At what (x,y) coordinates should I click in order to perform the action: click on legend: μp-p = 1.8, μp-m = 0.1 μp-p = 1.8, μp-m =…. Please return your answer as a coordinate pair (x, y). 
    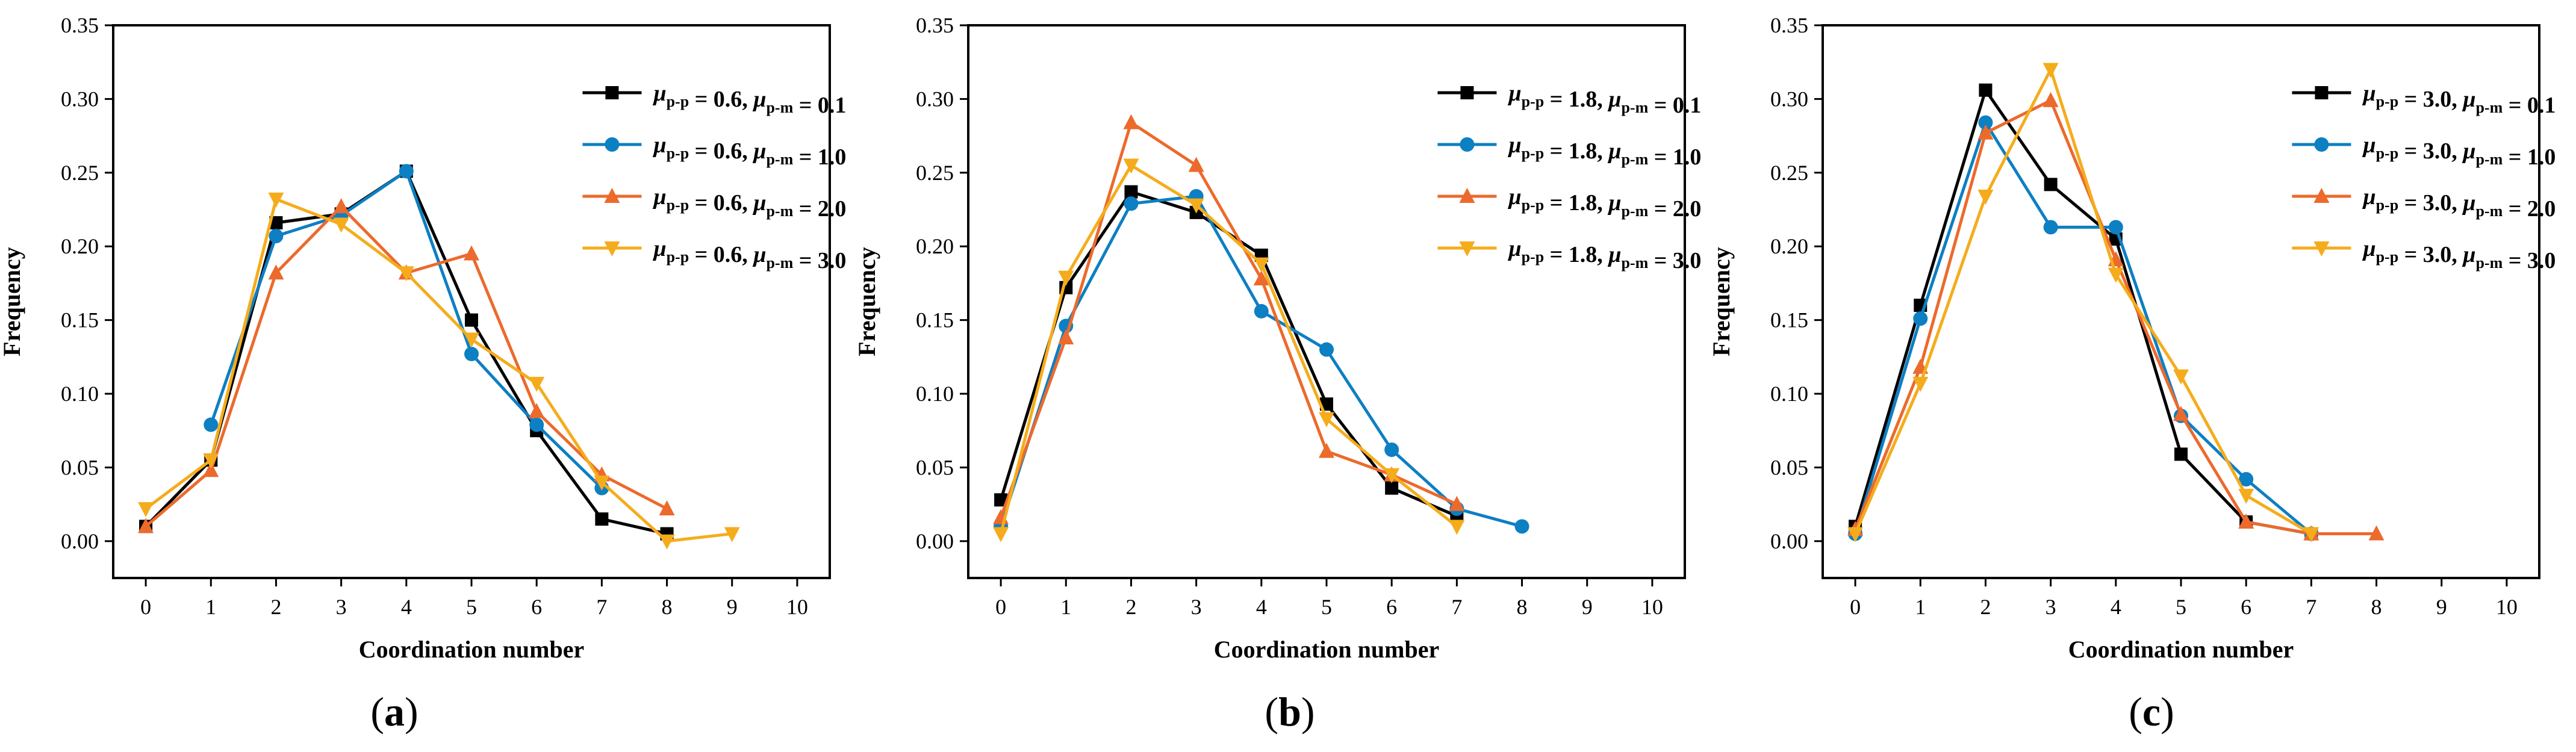
    Looking at the image, I should click on (1569, 177).